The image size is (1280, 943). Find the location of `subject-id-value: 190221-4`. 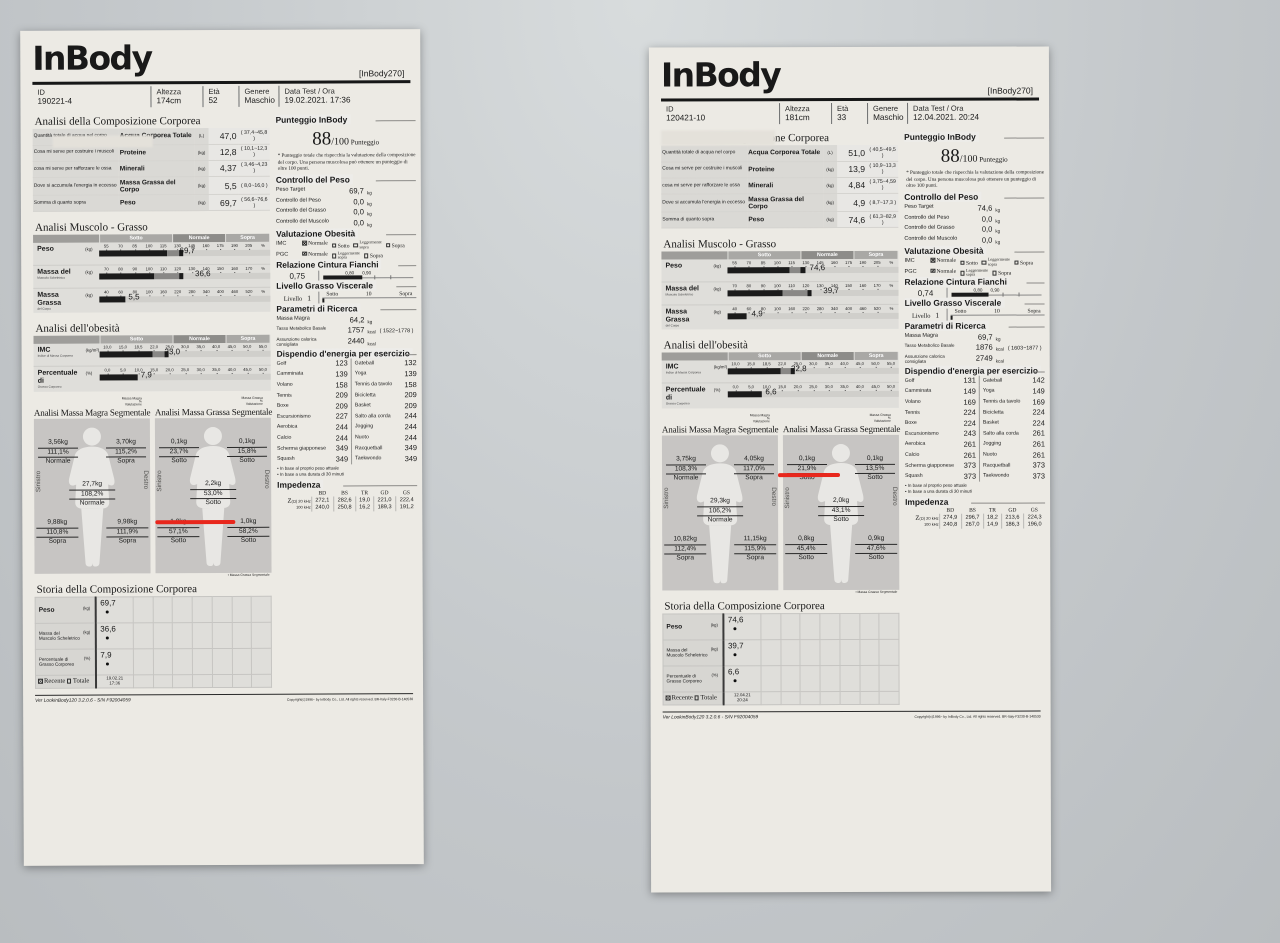

subject-id-value: 190221-4 is located at coordinates (55, 101).